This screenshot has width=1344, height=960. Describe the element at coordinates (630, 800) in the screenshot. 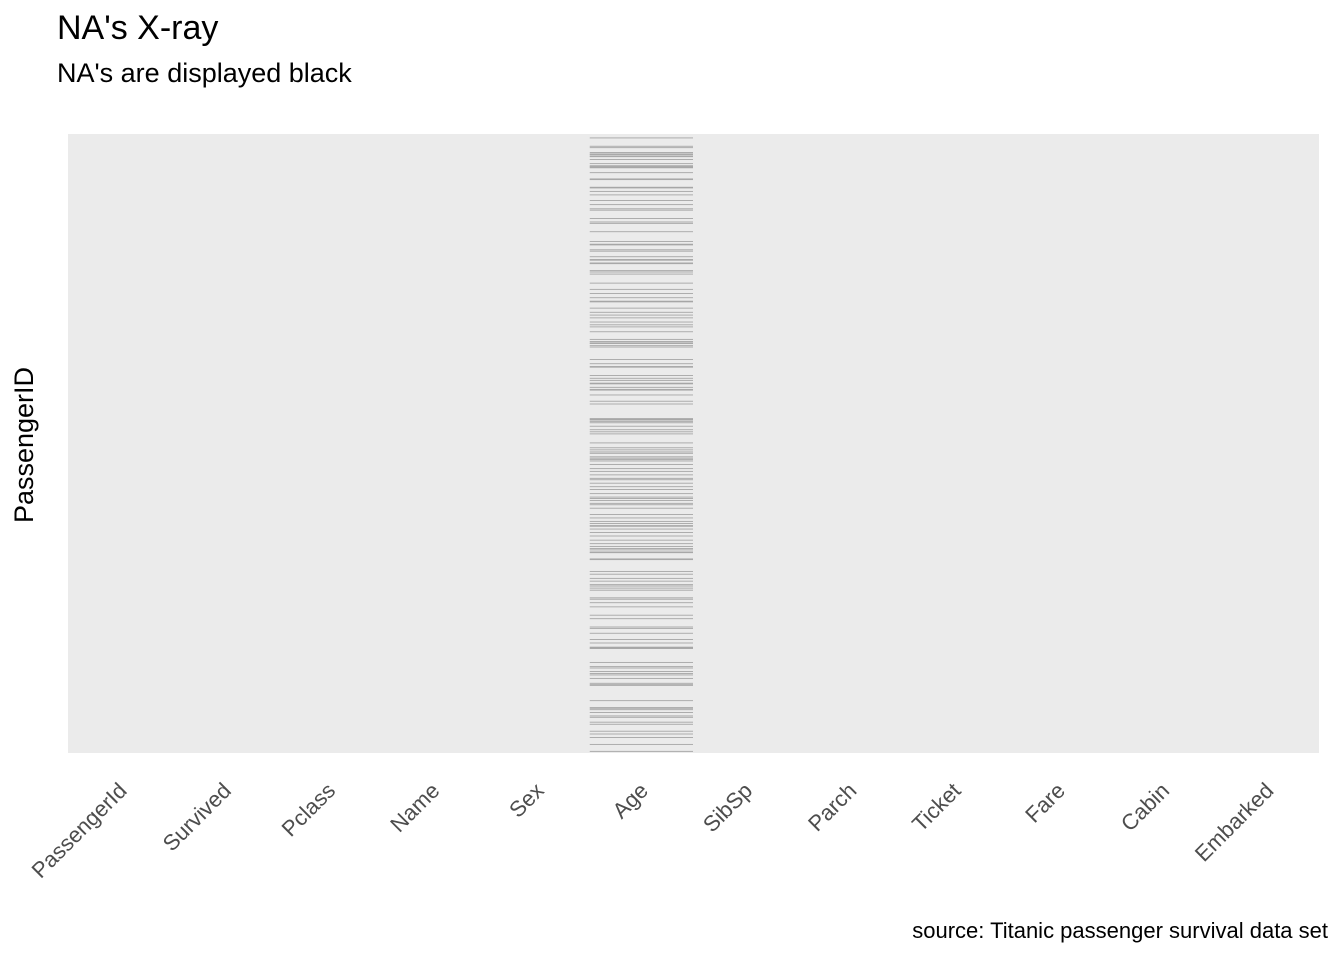

I see `x-tick-label: Age` at that location.